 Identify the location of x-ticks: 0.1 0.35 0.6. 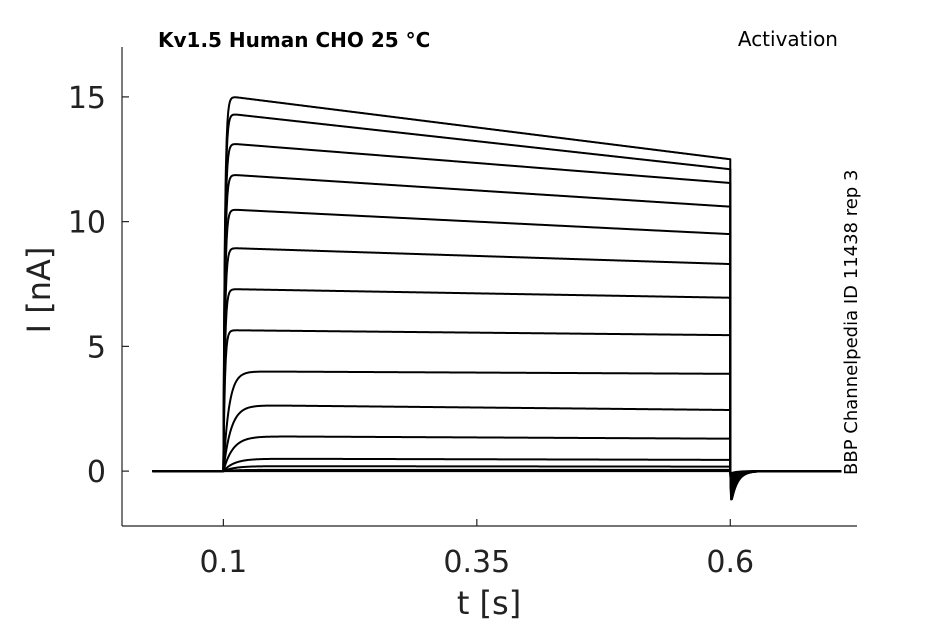
(477, 549).